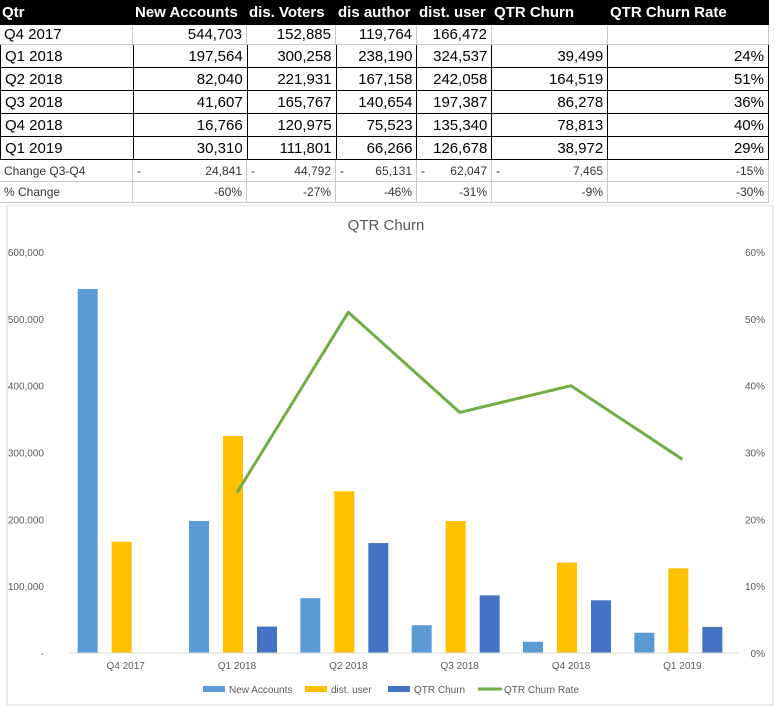 The image size is (775, 707). I want to click on table-row-pct: % Change -60% -27% -46% -31% -9% -30%, so click(384, 192).